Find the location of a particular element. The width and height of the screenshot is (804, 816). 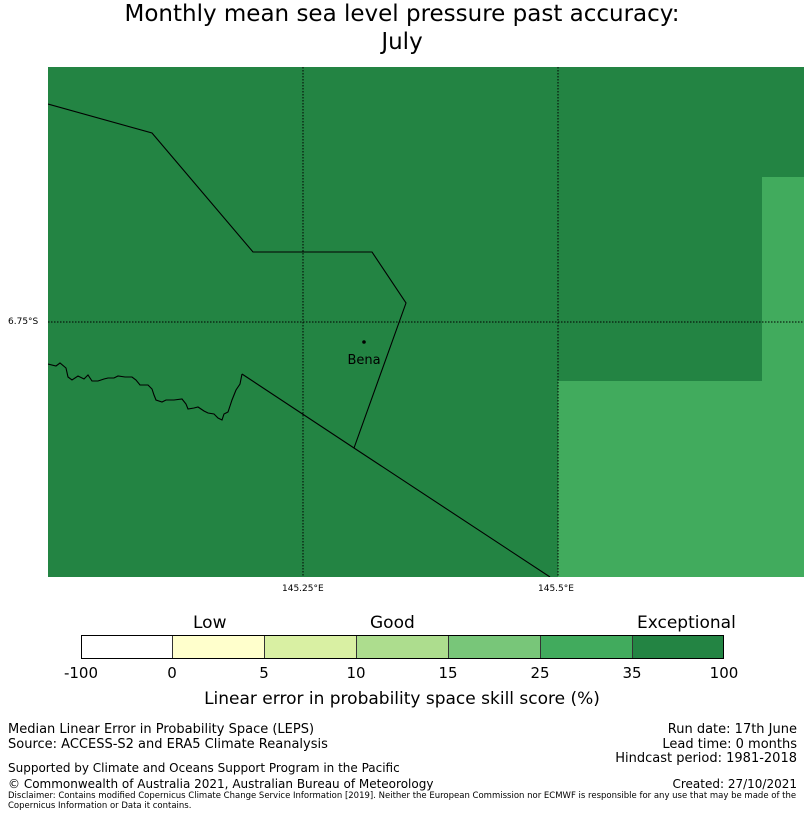

lon-label-145-5: 145.5°E is located at coordinates (556, 589).